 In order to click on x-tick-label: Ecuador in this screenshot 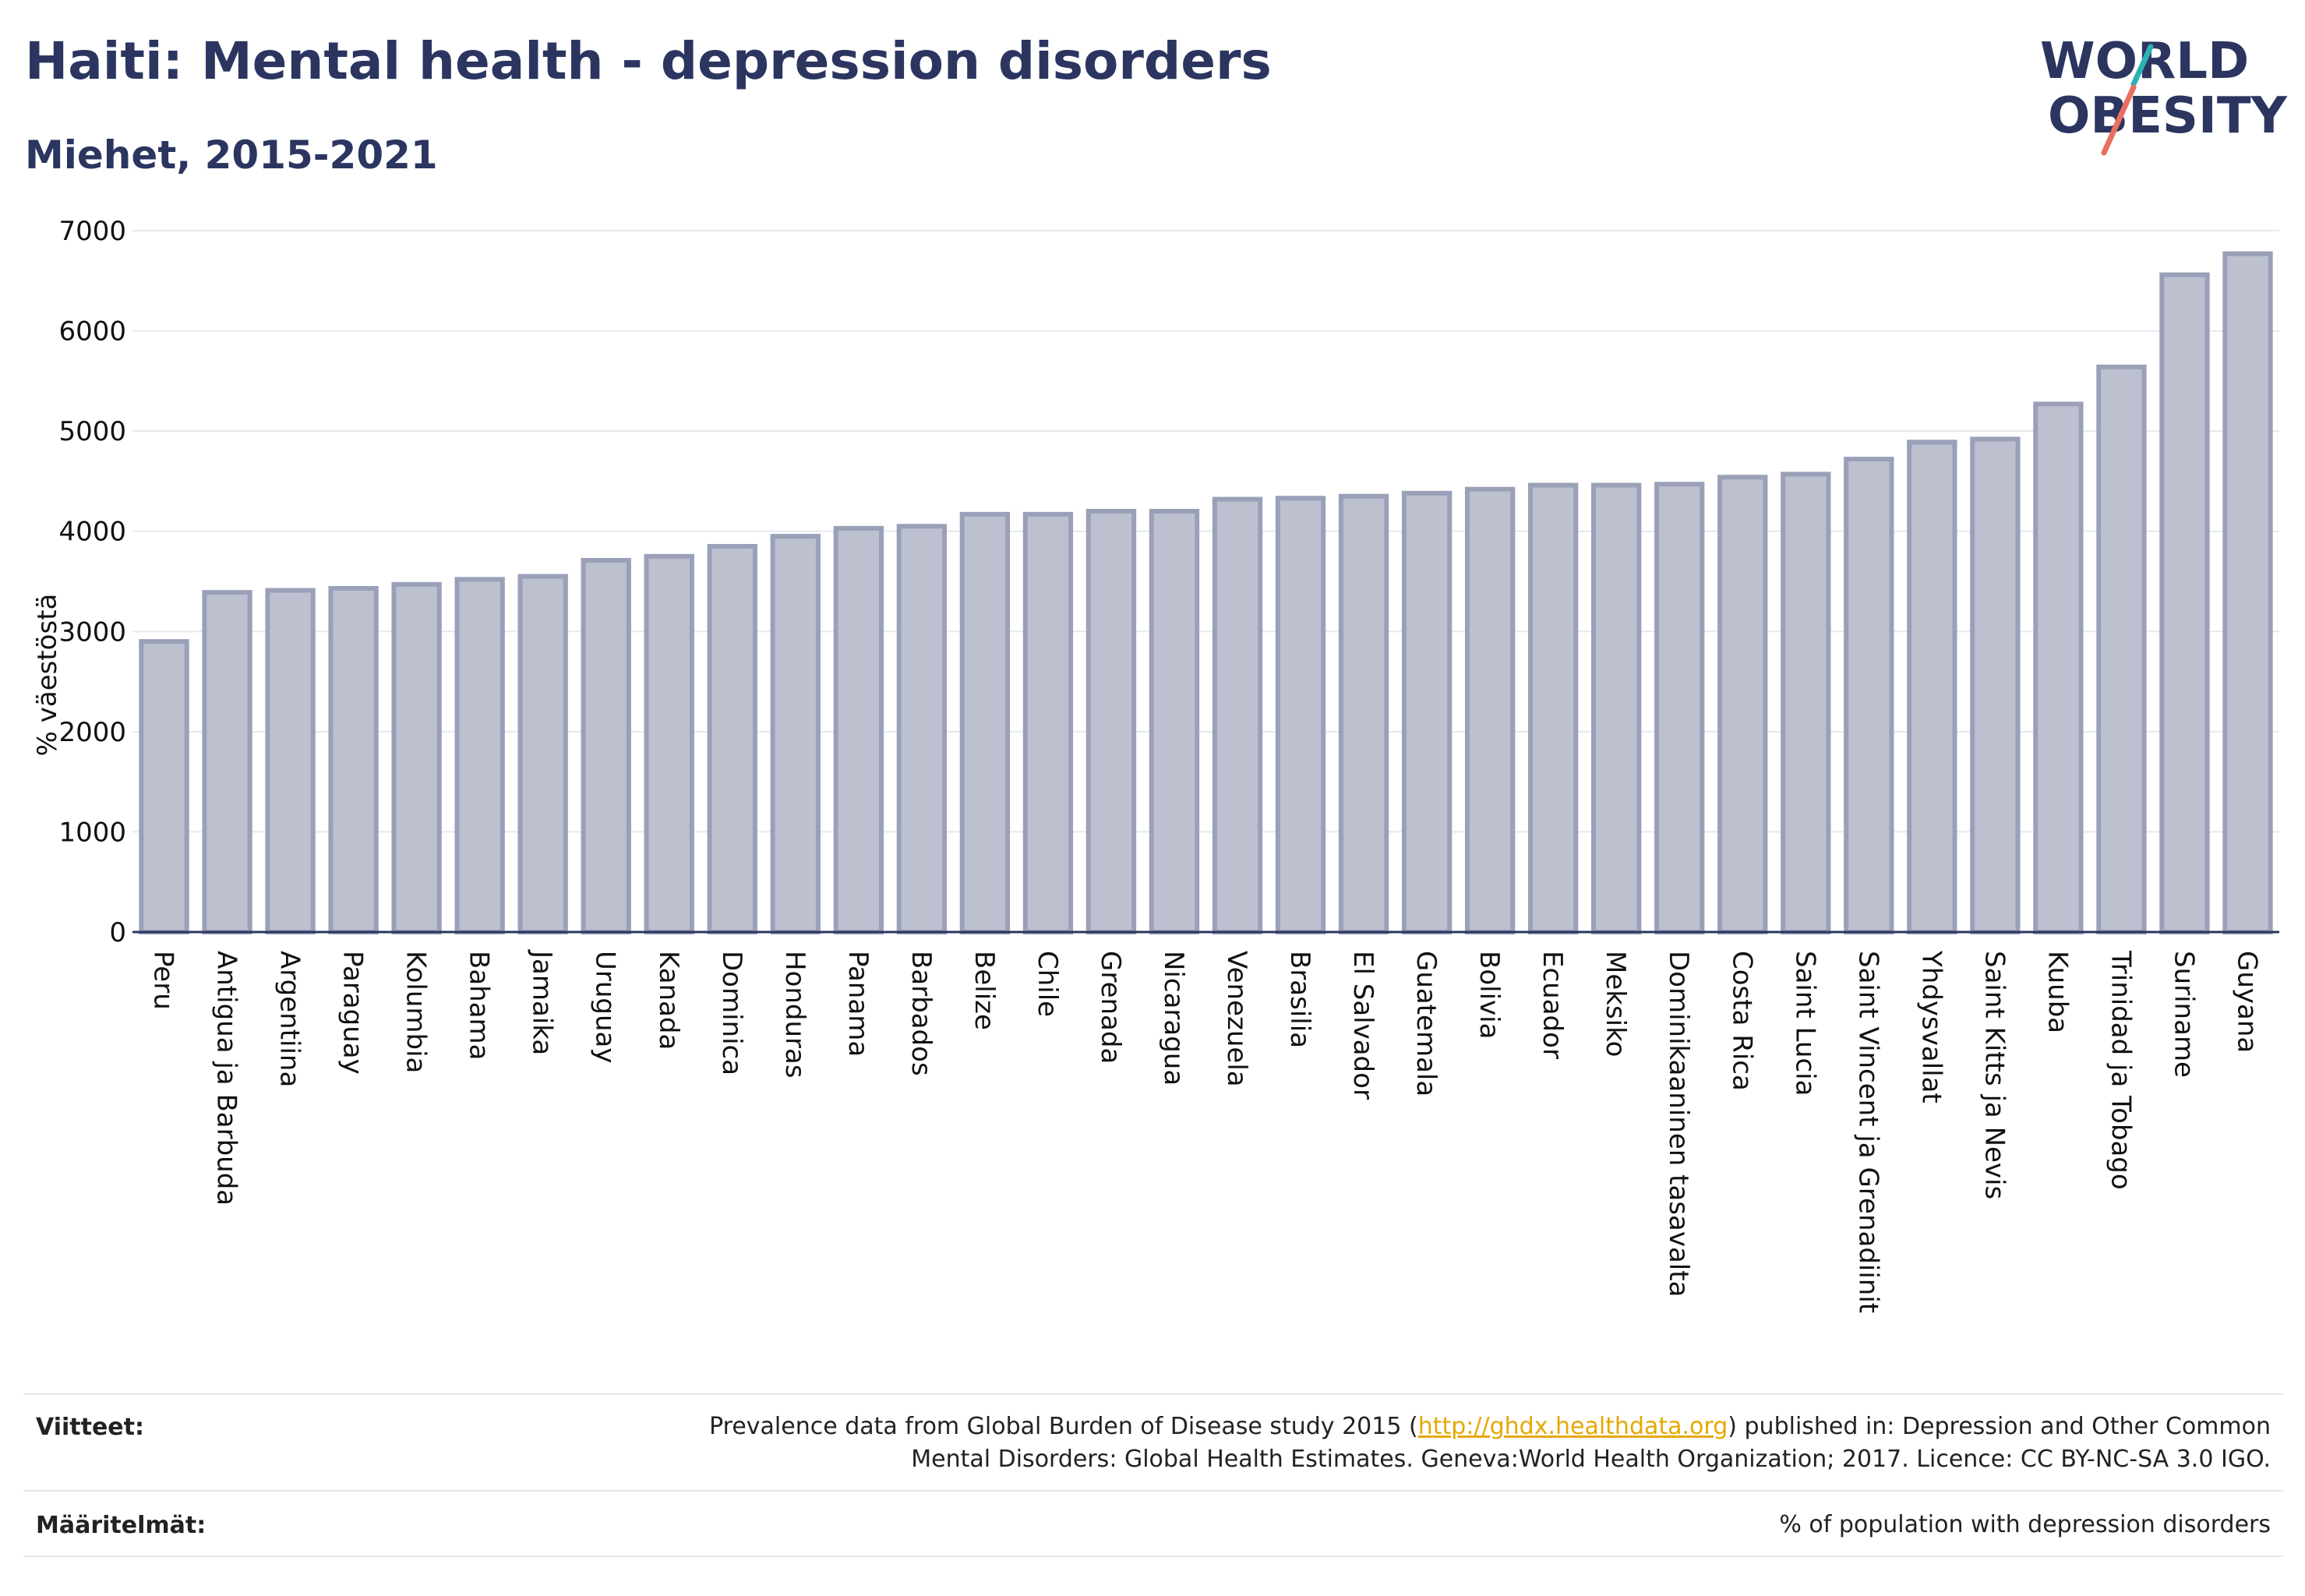, I will do `click(1552, 1005)`.